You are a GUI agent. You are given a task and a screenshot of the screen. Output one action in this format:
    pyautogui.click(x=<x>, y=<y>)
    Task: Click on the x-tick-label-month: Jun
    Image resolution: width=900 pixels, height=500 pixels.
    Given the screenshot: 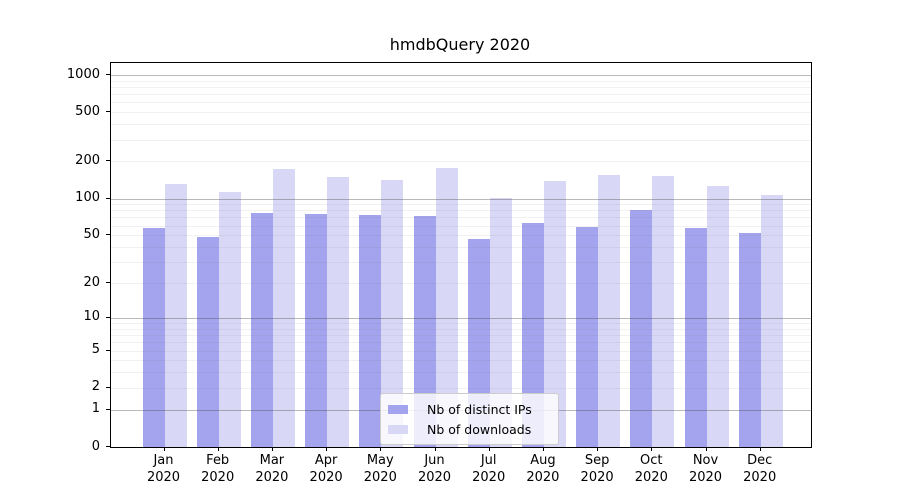 What is the action you would take?
    pyautogui.click(x=434, y=460)
    